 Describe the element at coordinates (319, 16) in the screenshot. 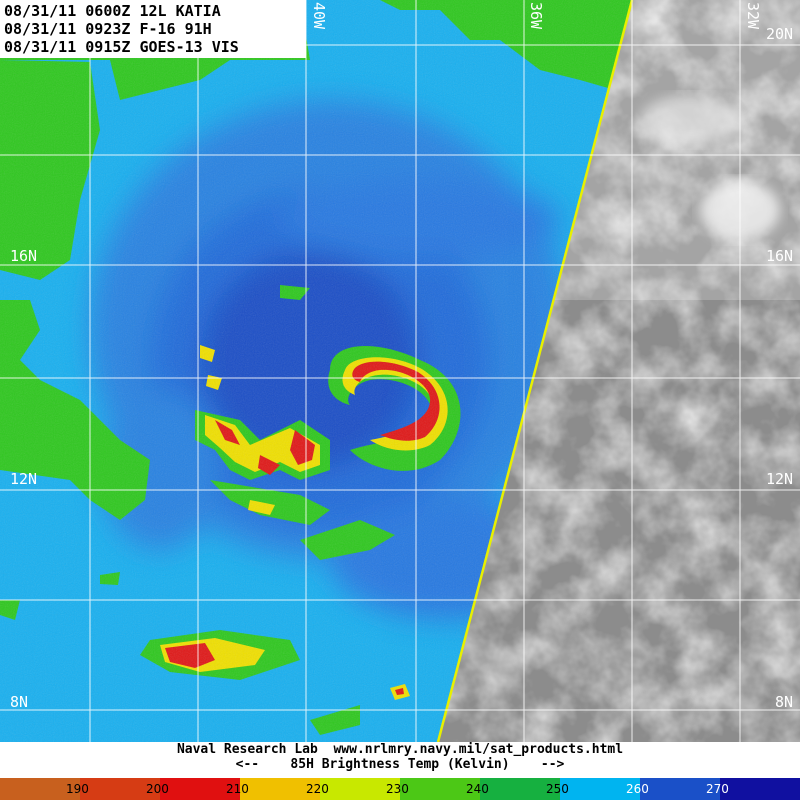

I see `lon-label-40w: 40W` at that location.